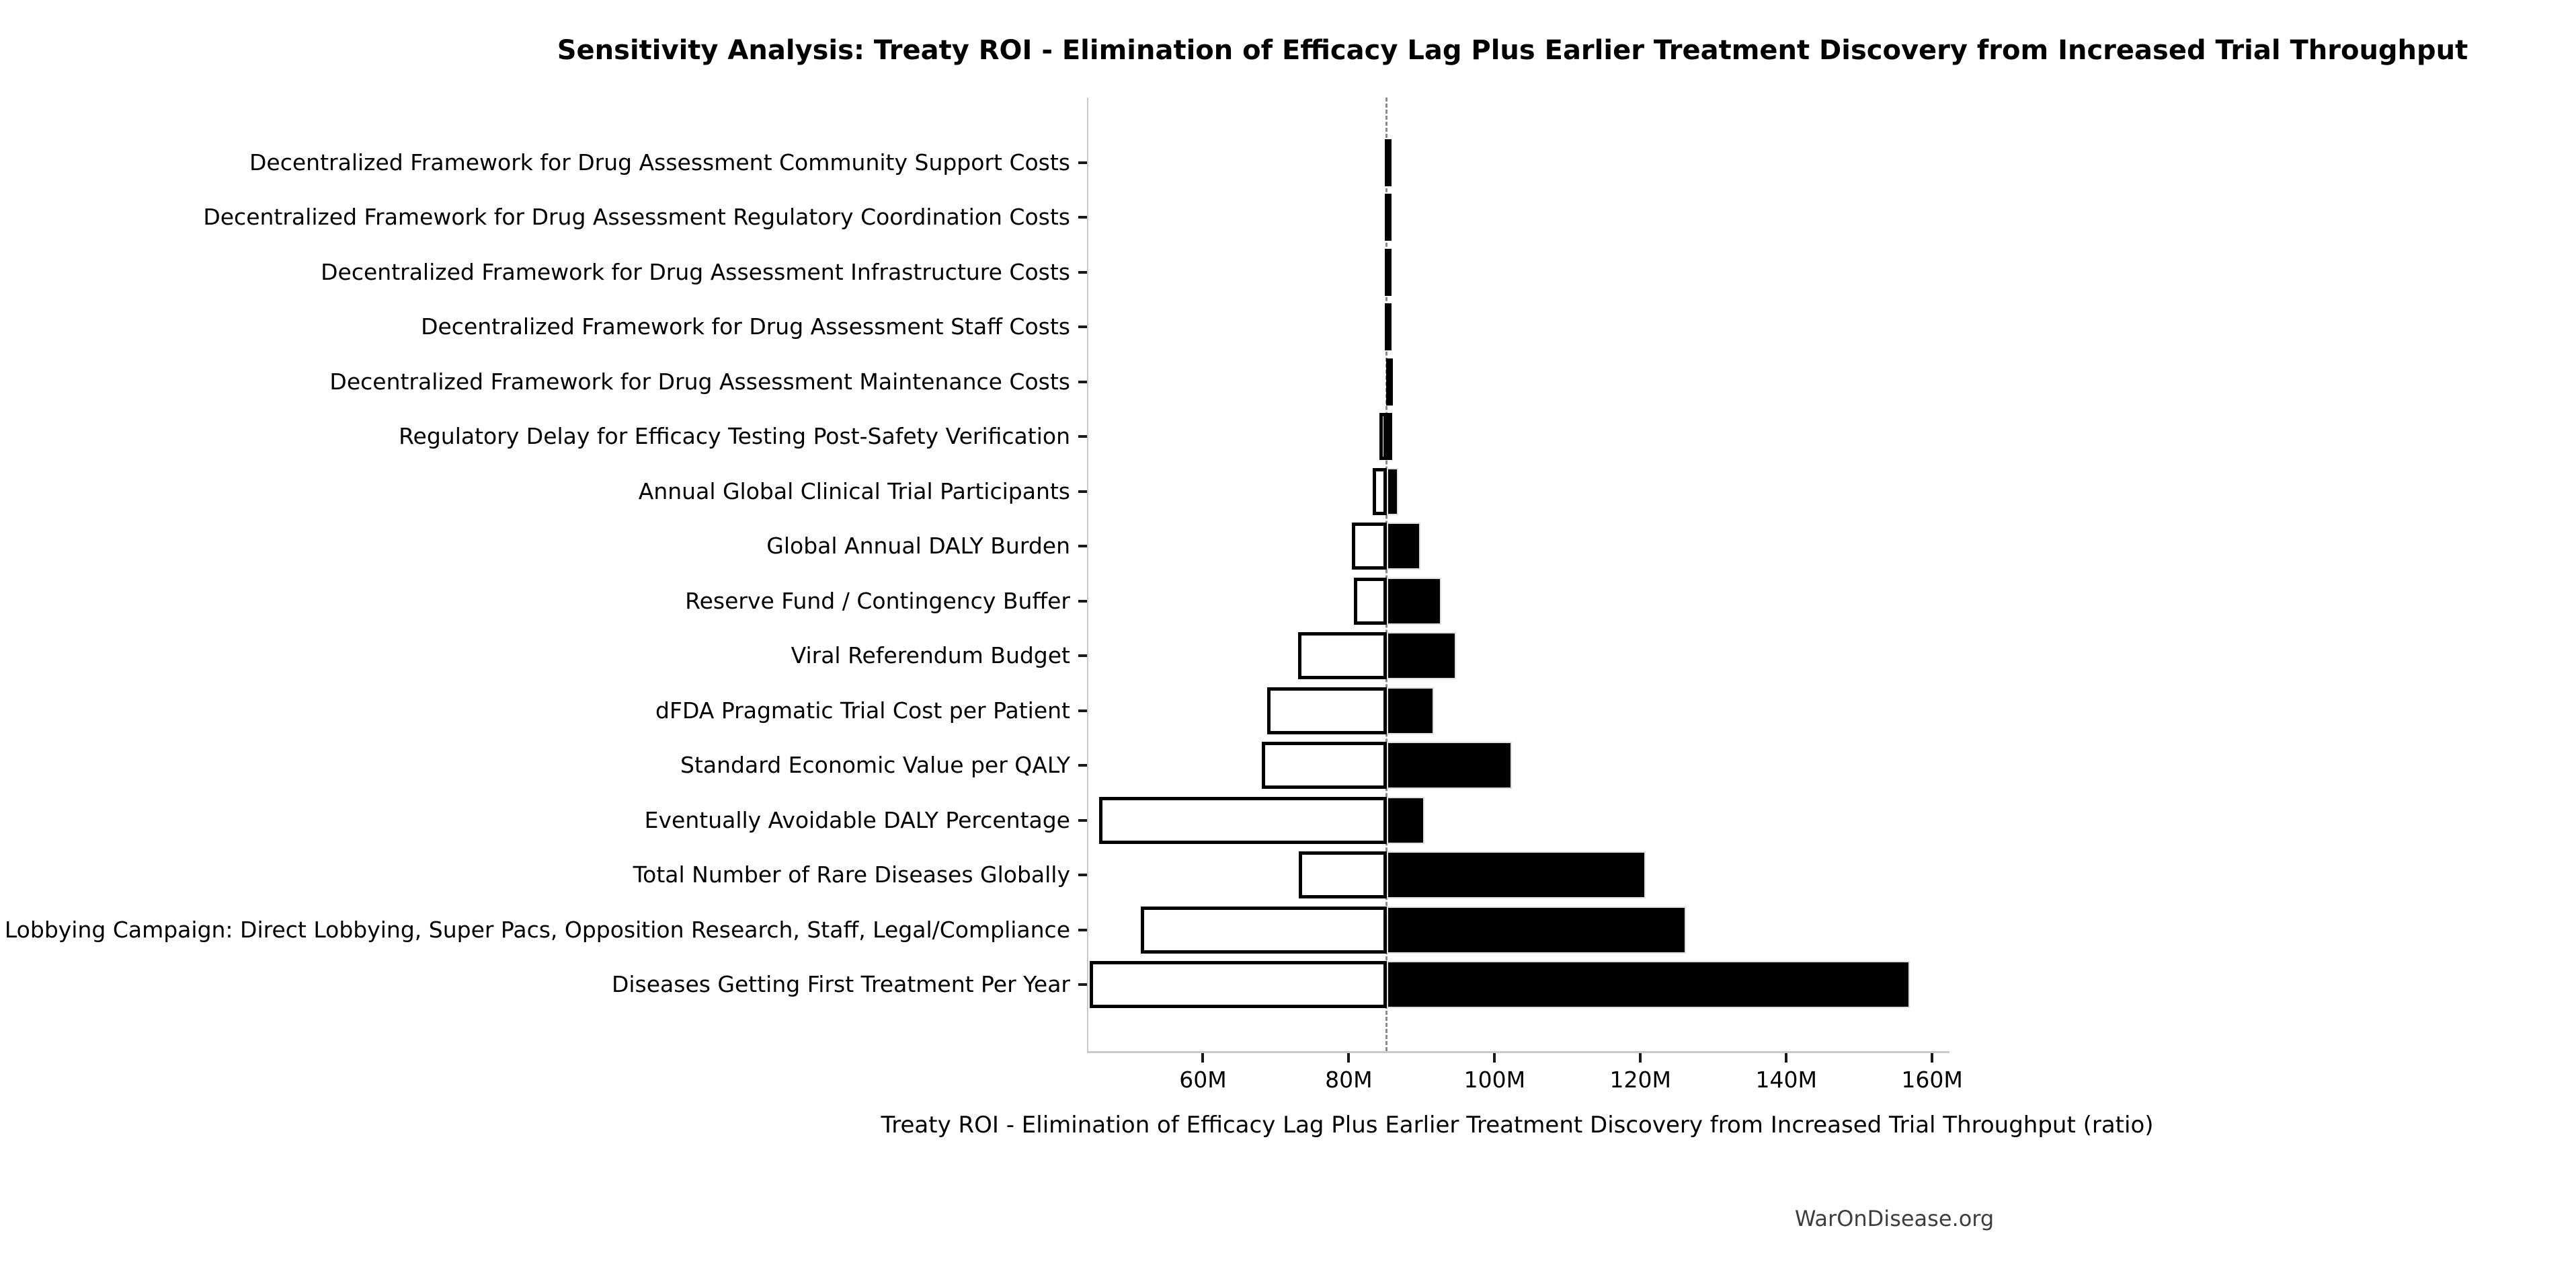 The image size is (2576, 1269). What do you see at coordinates (851, 874) in the screenshot?
I see `y-axis-label: Total Number of Rare Diseases Globally` at bounding box center [851, 874].